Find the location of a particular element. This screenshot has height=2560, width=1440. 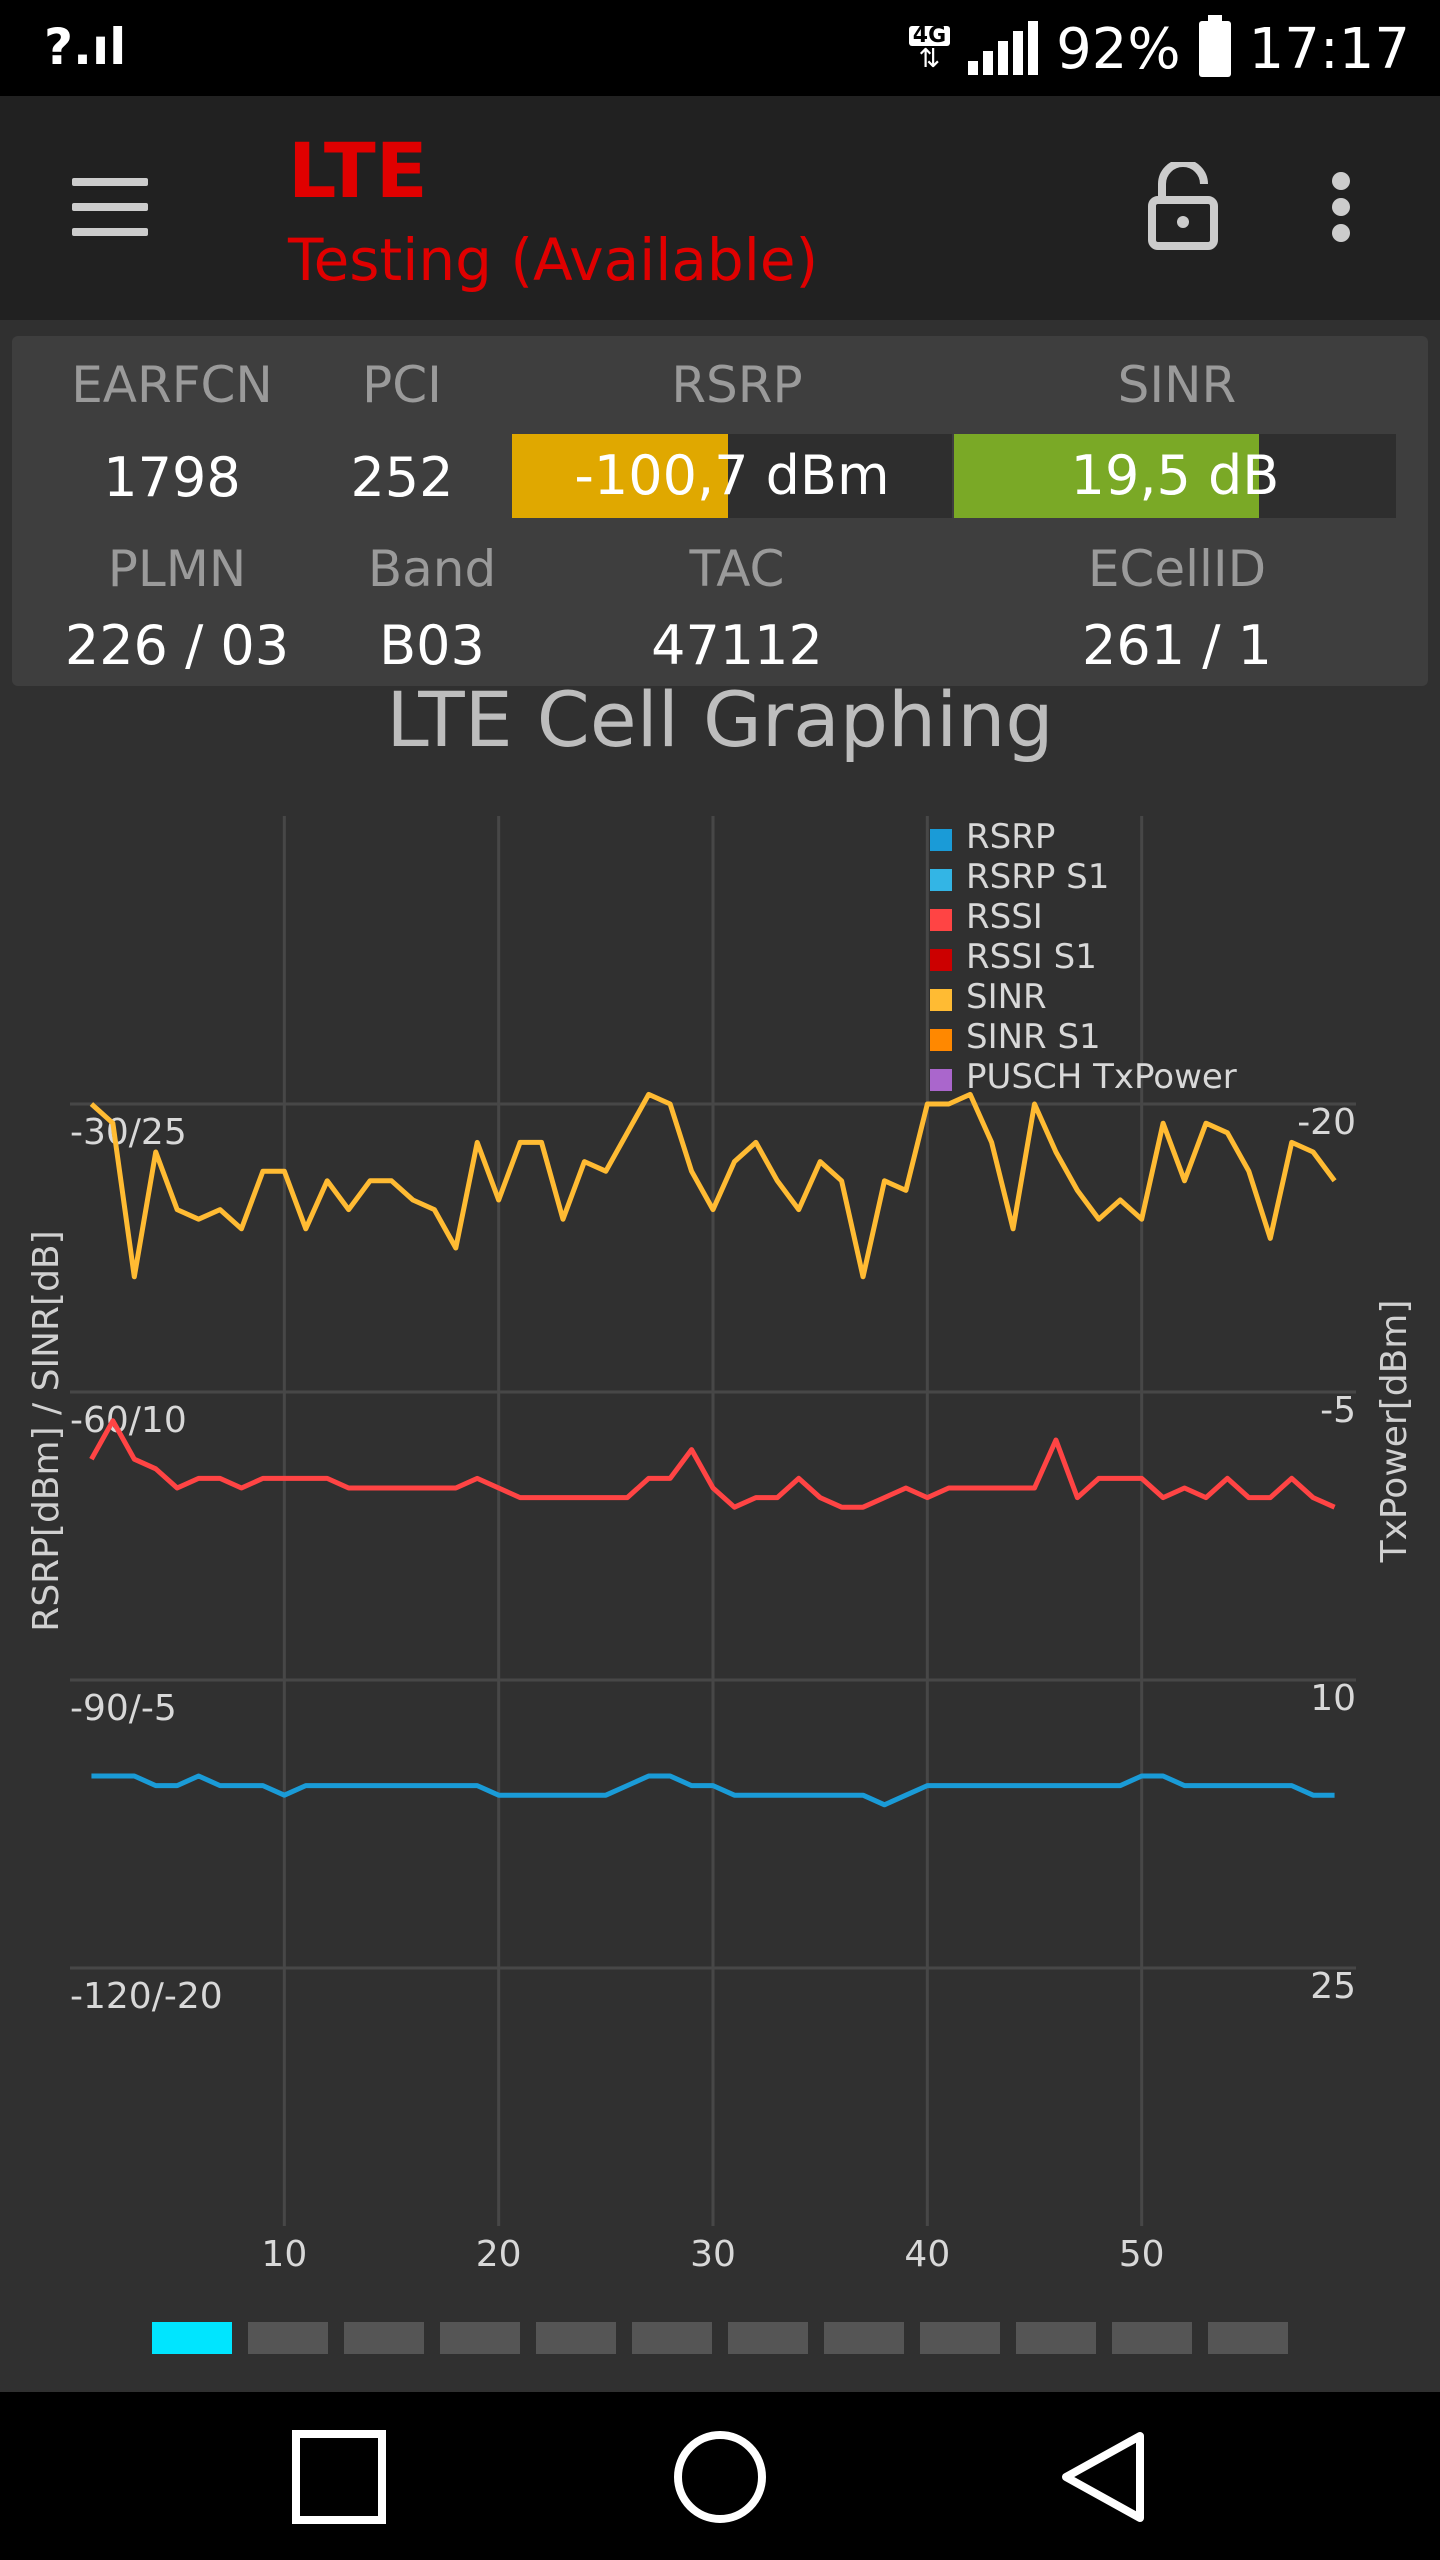

unlock-icon is located at coordinates (1183, 206).